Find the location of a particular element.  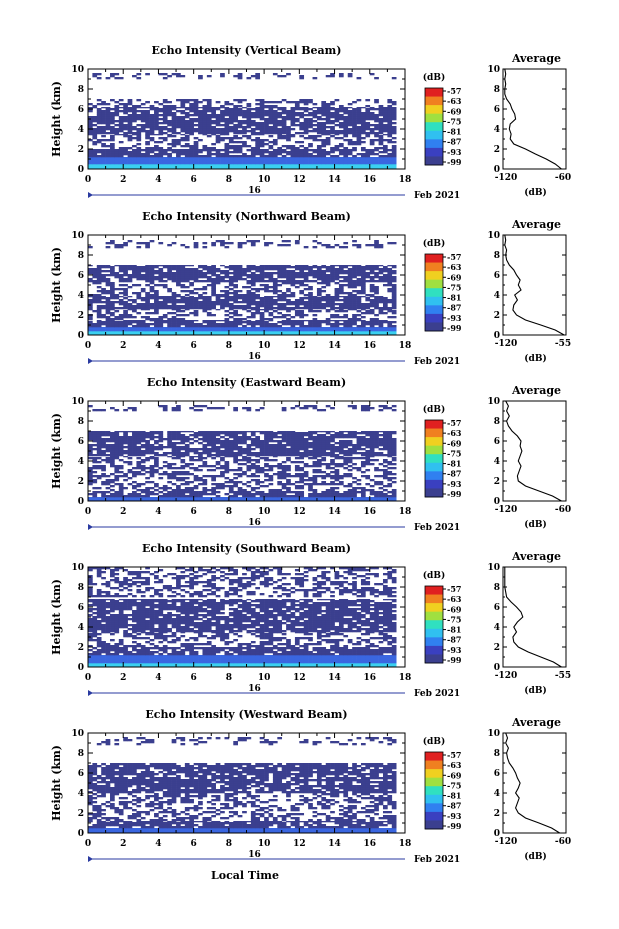

panel-title: Echo Intensity (Eastward Beam) is located at coordinates (246, 382).